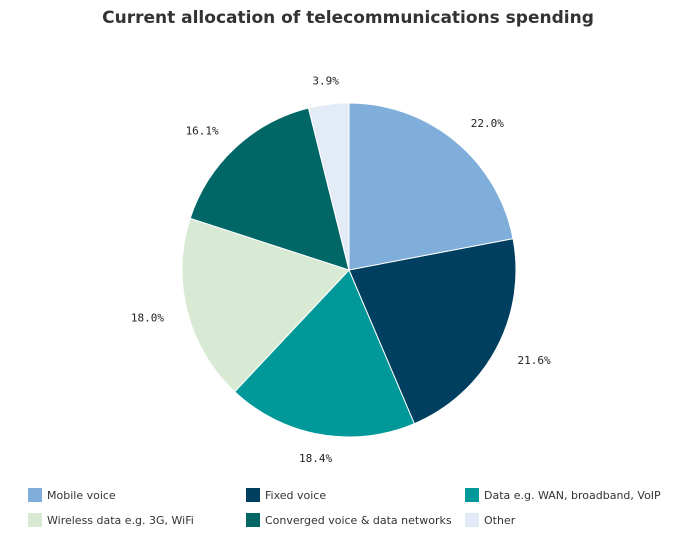  I want to click on slice-label-5: 3.9%, so click(325, 80).